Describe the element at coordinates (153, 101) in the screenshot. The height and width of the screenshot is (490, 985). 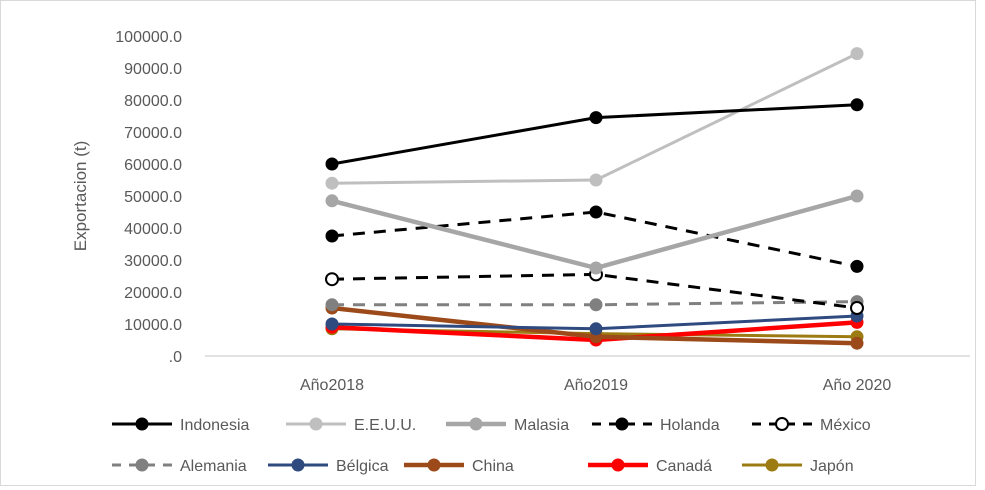
I see `y-tick-label-8: 80000.0` at that location.